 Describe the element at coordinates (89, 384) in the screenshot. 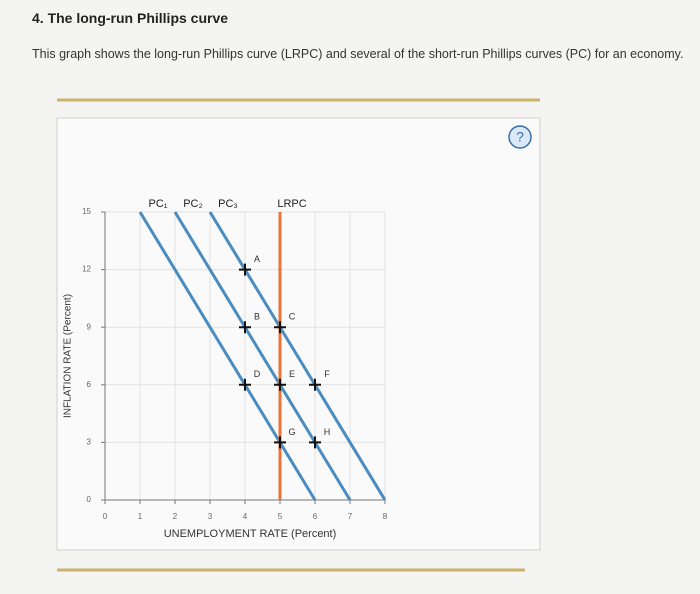

I see `y-tick-label: 6` at that location.